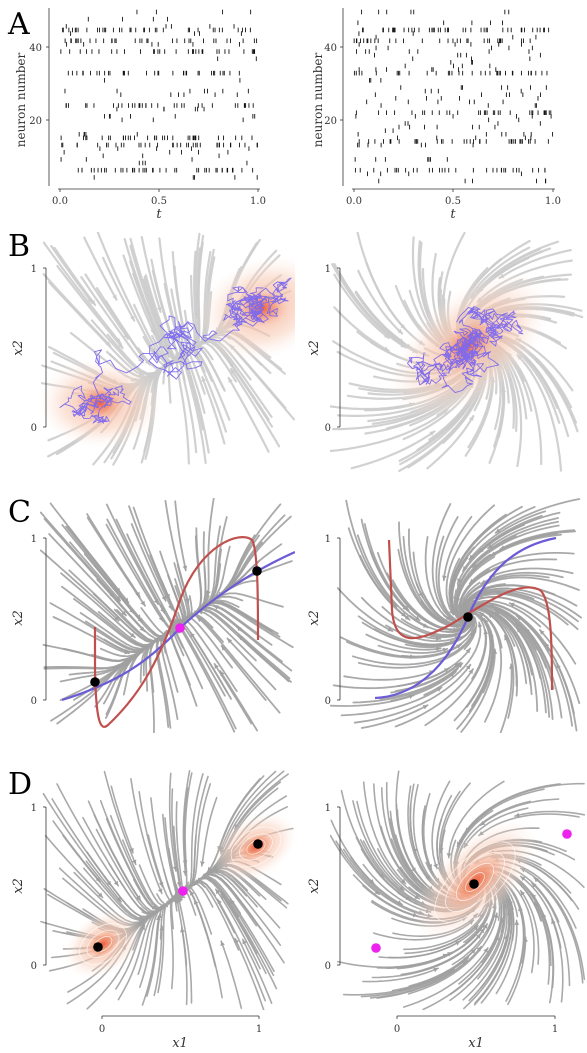 This screenshot has height=1053, width=587. What do you see at coordinates (567, 834) in the screenshot?
I see `saddle-point-d-right-high` at bounding box center [567, 834].